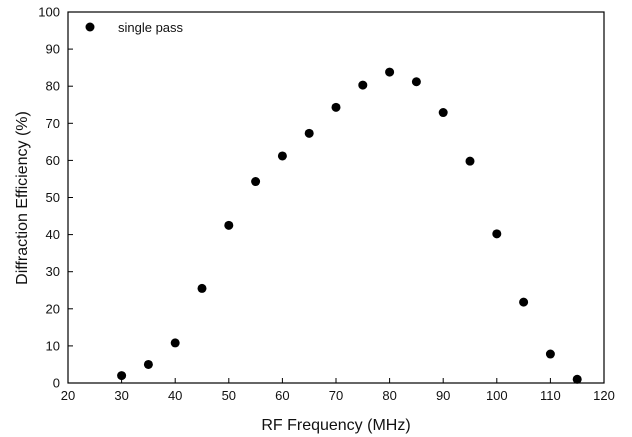  What do you see at coordinates (389, 395) in the screenshot?
I see `x-tick-label: 80` at bounding box center [389, 395].